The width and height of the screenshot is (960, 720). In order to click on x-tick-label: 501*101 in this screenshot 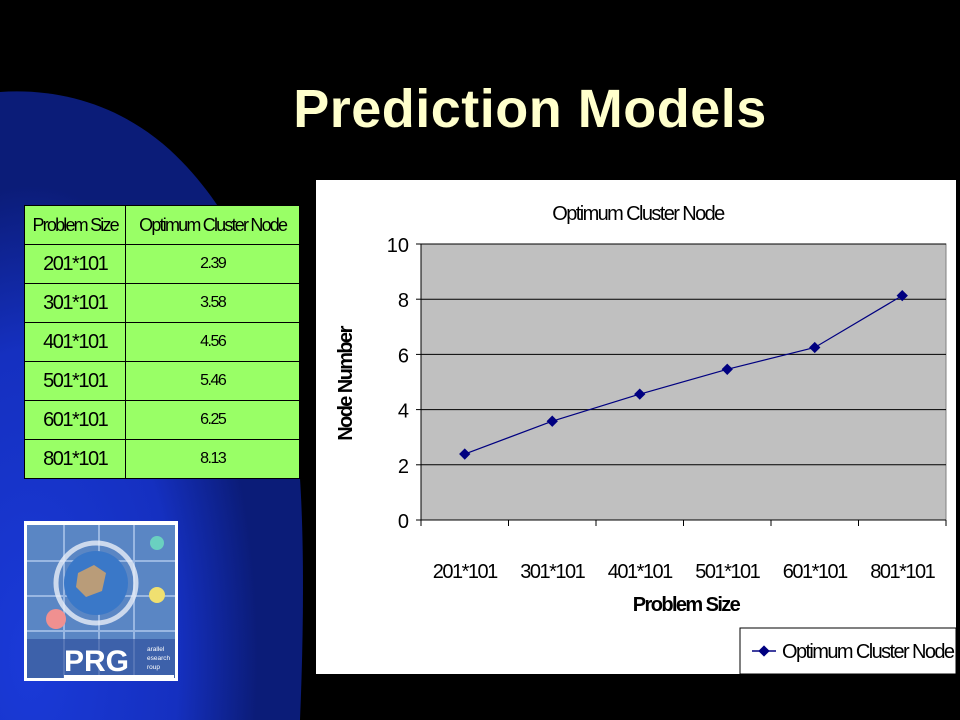, I will do `click(727, 572)`.